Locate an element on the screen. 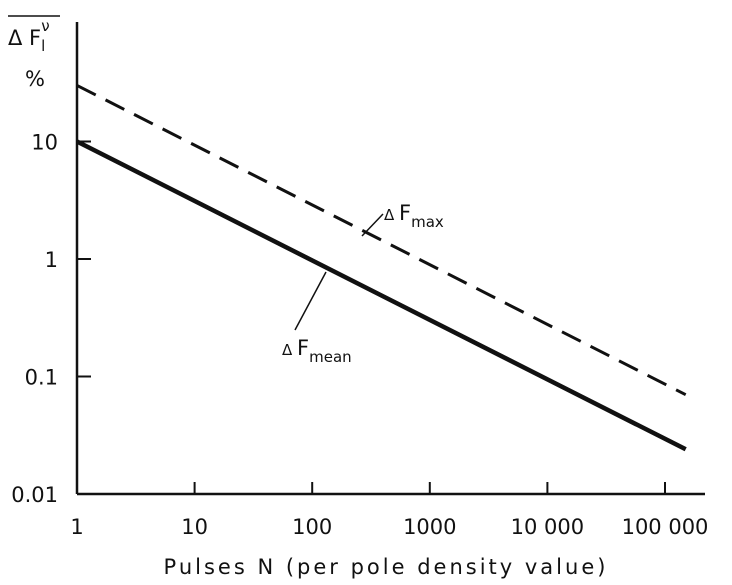 The height and width of the screenshot is (585, 732). y-tick-label: 10 is located at coordinates (44, 143).